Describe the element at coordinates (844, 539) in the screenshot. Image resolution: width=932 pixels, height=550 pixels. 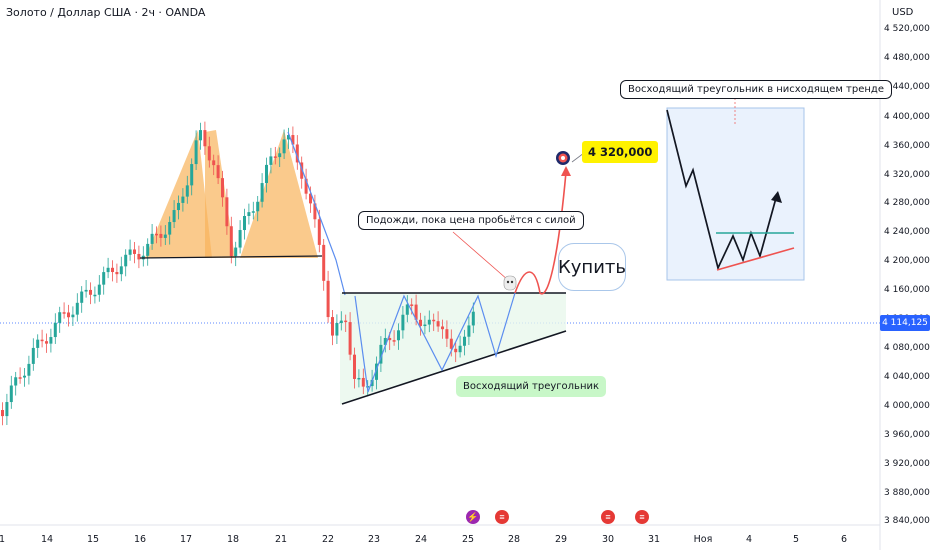
I see `time-tick-label: 6` at that location.